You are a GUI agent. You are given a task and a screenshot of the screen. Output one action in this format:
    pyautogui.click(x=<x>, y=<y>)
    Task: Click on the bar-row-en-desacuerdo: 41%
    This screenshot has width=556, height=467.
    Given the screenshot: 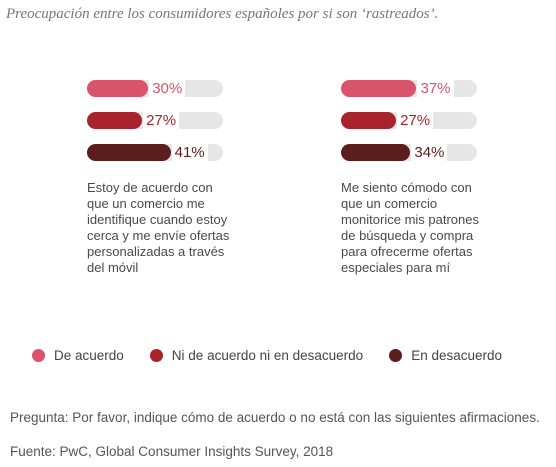 What is the action you would take?
    pyautogui.click(x=162, y=152)
    